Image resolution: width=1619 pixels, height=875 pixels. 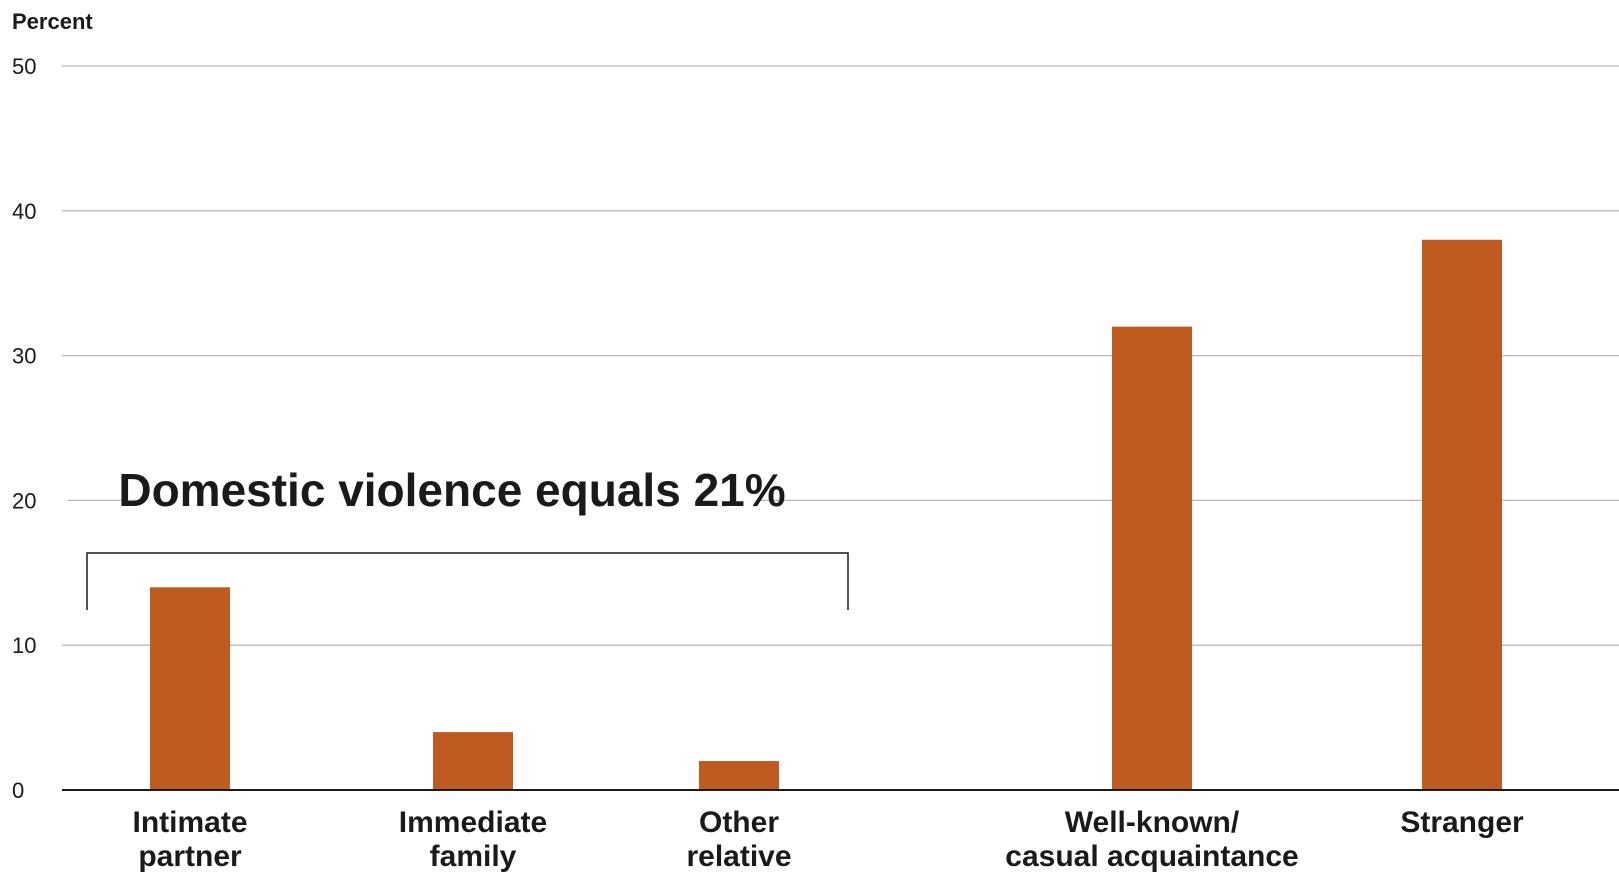 I want to click on x-tick-label: Immediate family, so click(x=473, y=839).